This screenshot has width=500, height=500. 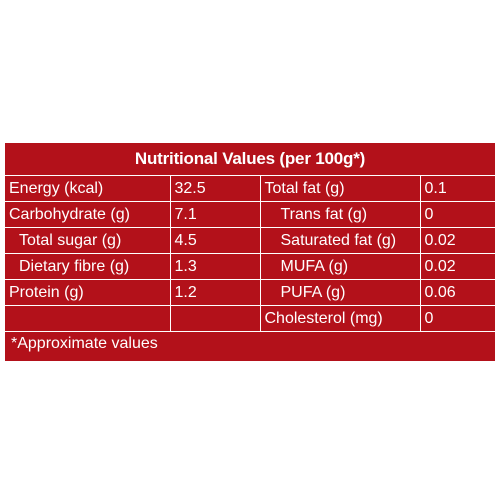 I want to click on nutrient-label: Trans fat (g), so click(x=340, y=214).